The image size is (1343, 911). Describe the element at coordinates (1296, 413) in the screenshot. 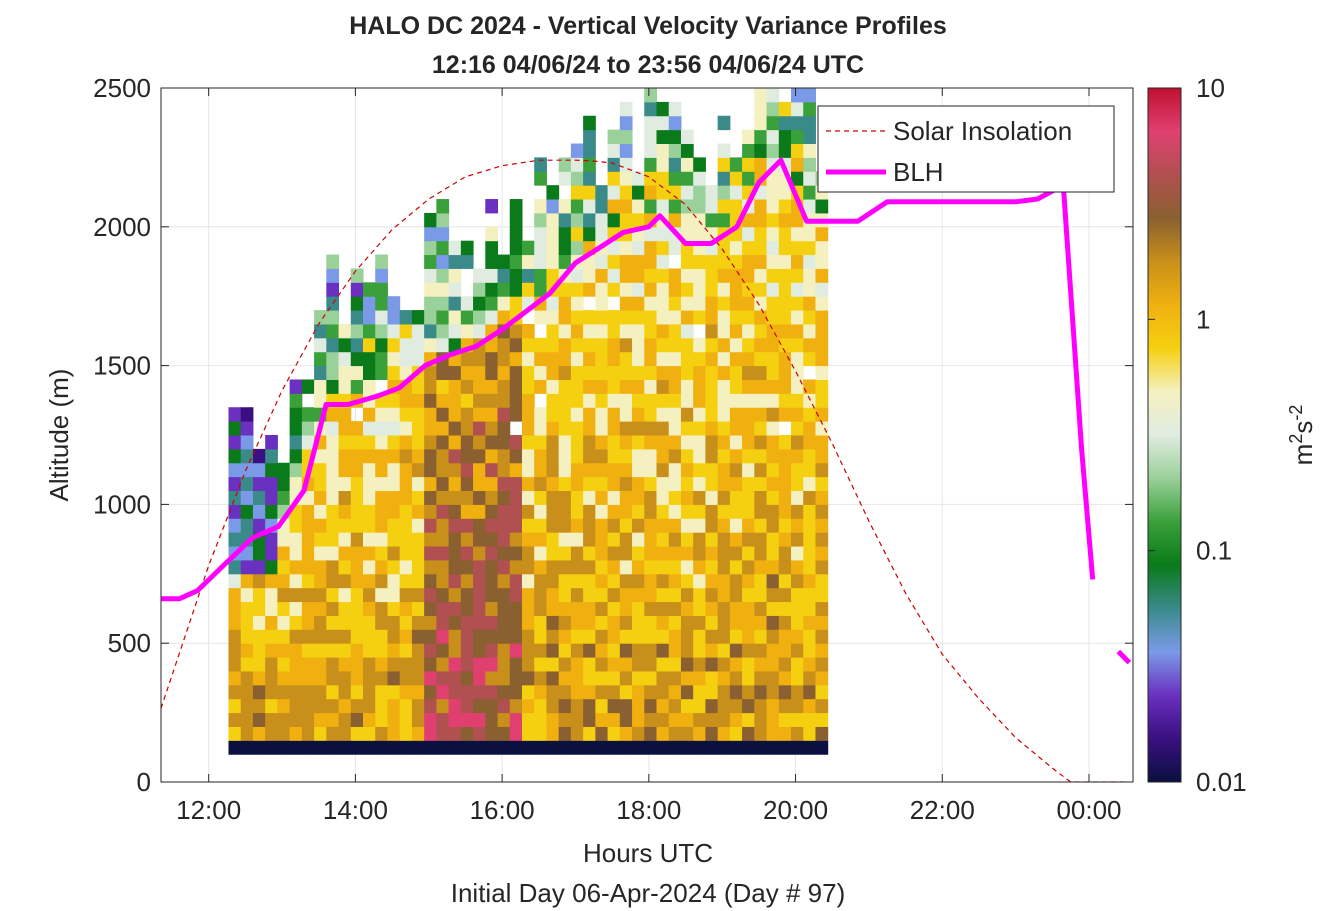

I see `colorbar-label-exp-neg2: -2` at that location.